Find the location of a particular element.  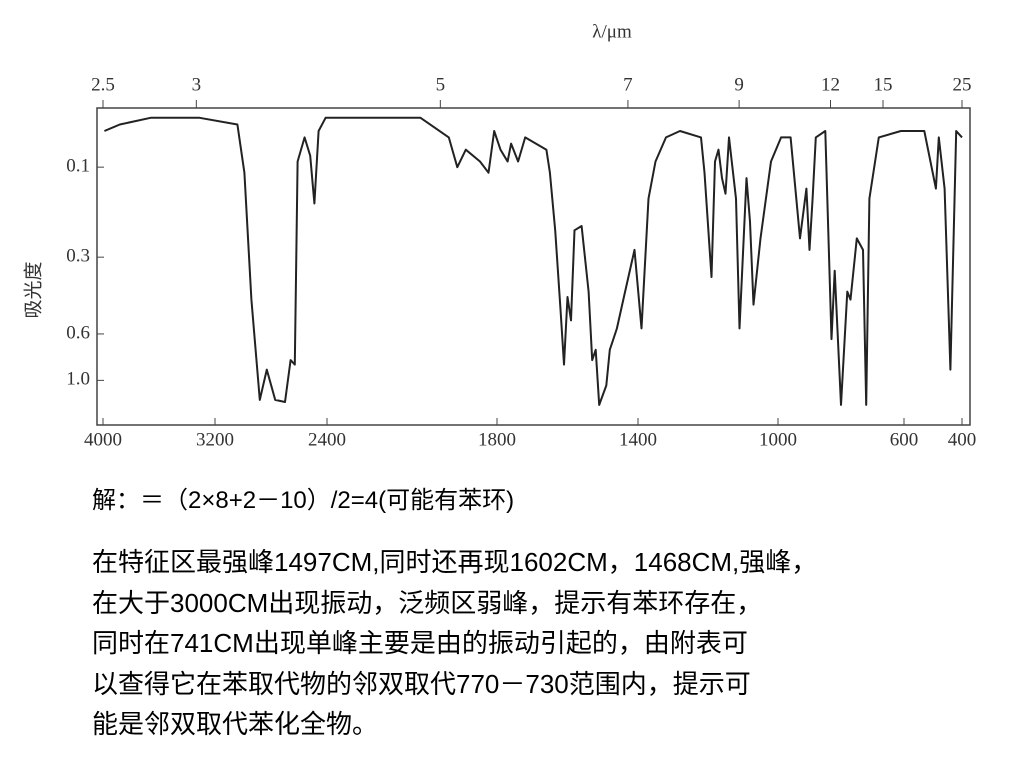

x2-tick-label: 3 is located at coordinates (197, 84).